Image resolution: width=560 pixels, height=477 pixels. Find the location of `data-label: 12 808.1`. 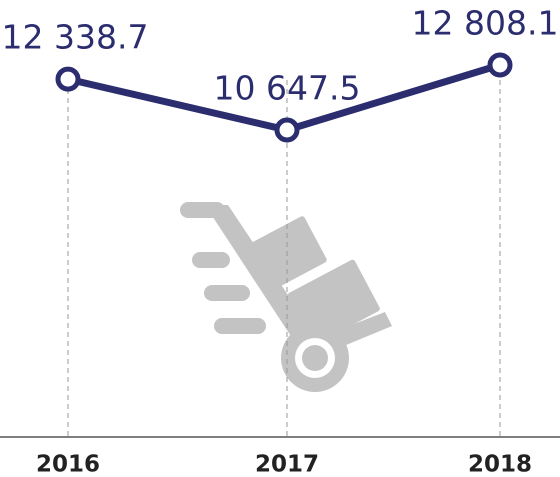

data-label: 12 808.1 is located at coordinates (485, 23).